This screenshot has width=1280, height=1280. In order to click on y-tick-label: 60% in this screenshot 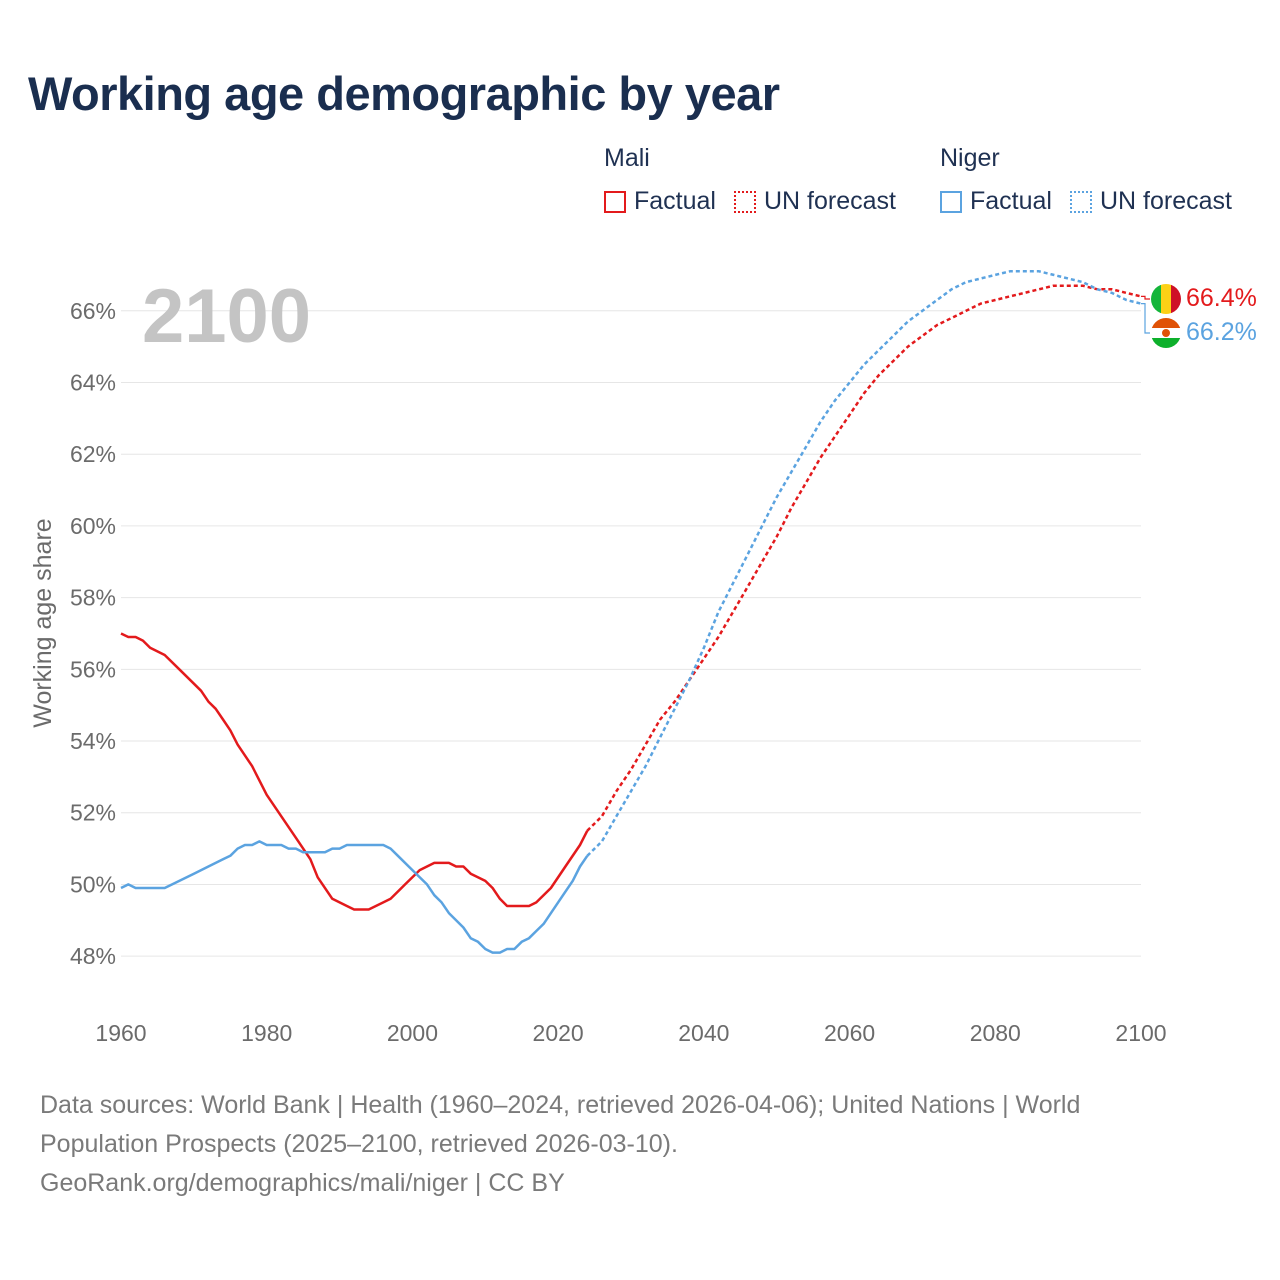, I will do `click(93, 526)`.